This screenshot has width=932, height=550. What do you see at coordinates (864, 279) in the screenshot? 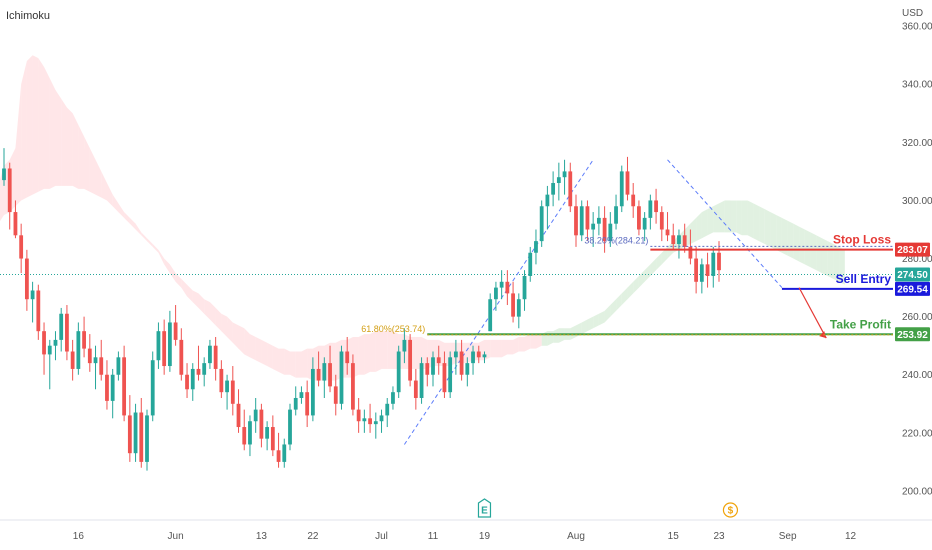
I see `sell-entry-label: Sell Entry` at bounding box center [864, 279].